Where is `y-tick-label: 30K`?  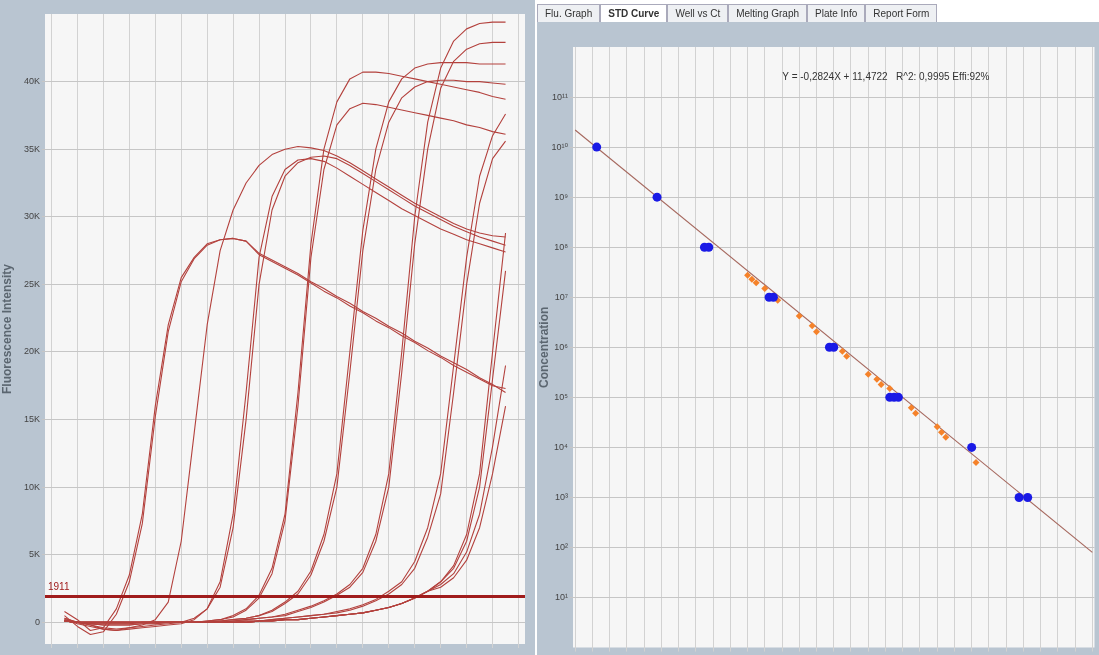 y-tick-label: 30K is located at coordinates (31, 216).